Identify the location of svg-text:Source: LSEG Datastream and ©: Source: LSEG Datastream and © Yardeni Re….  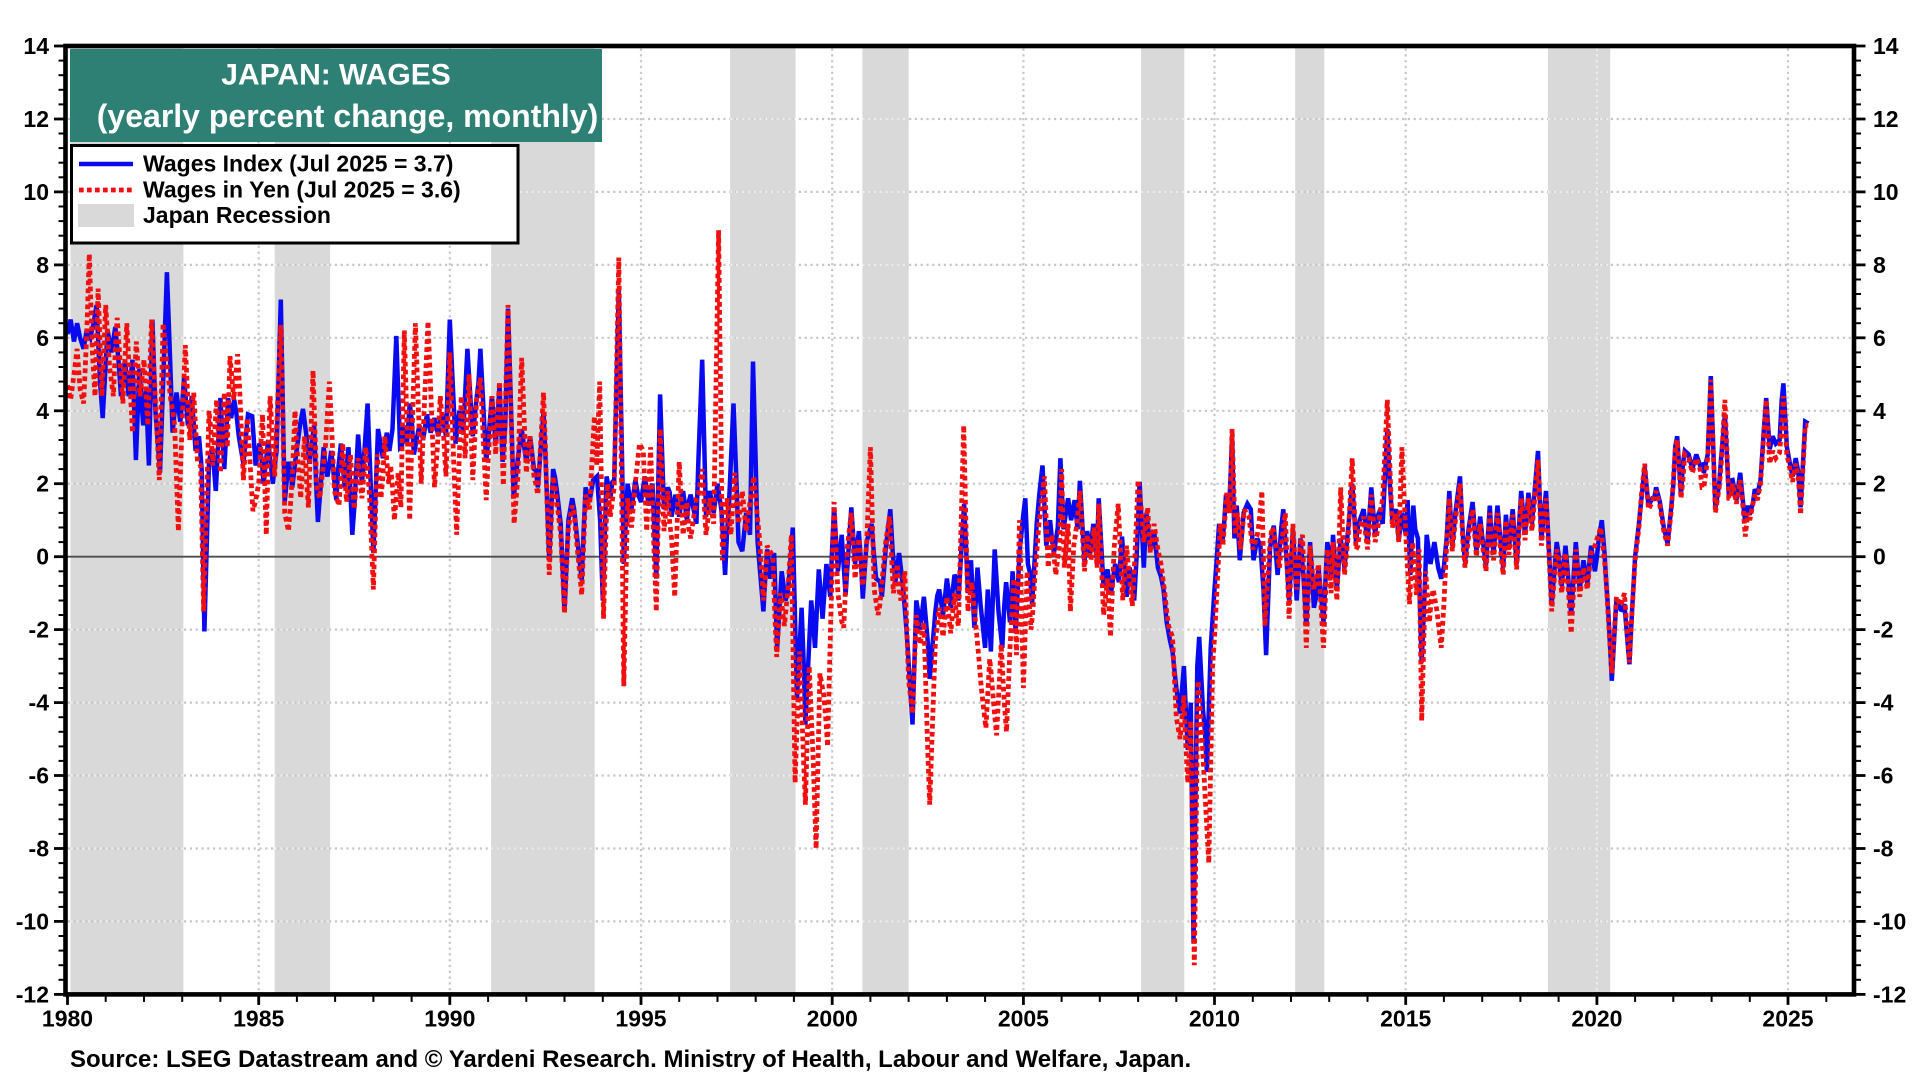
(630, 1059).